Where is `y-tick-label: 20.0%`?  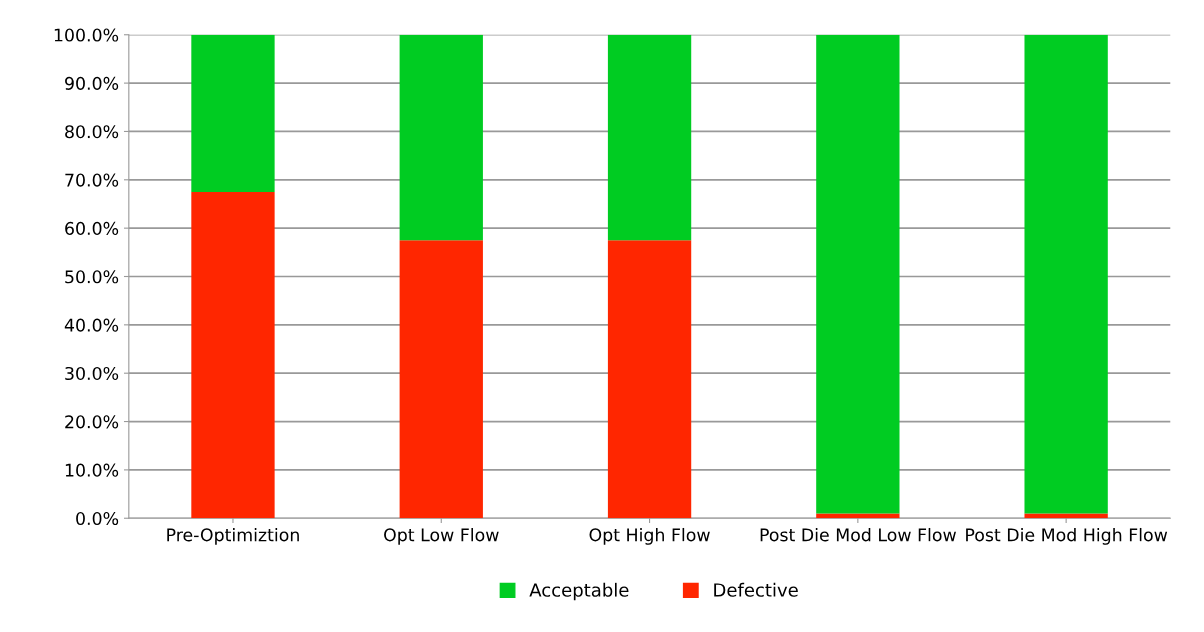 y-tick-label: 20.0% is located at coordinates (92, 422).